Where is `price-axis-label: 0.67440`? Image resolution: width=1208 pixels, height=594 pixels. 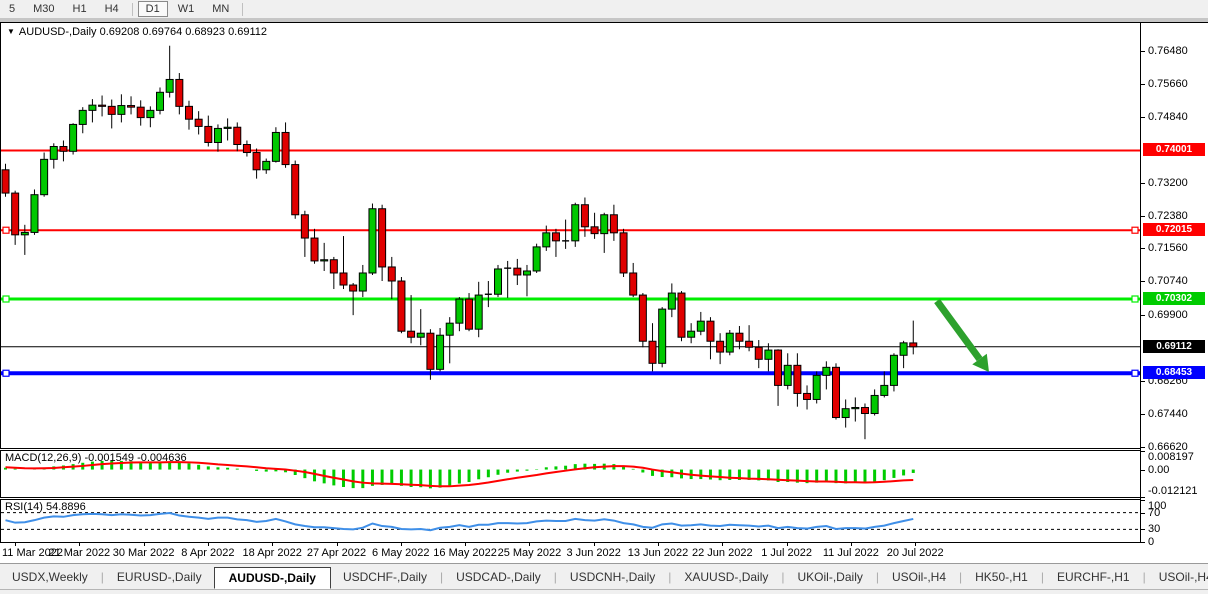 price-axis-label: 0.67440 is located at coordinates (1168, 413).